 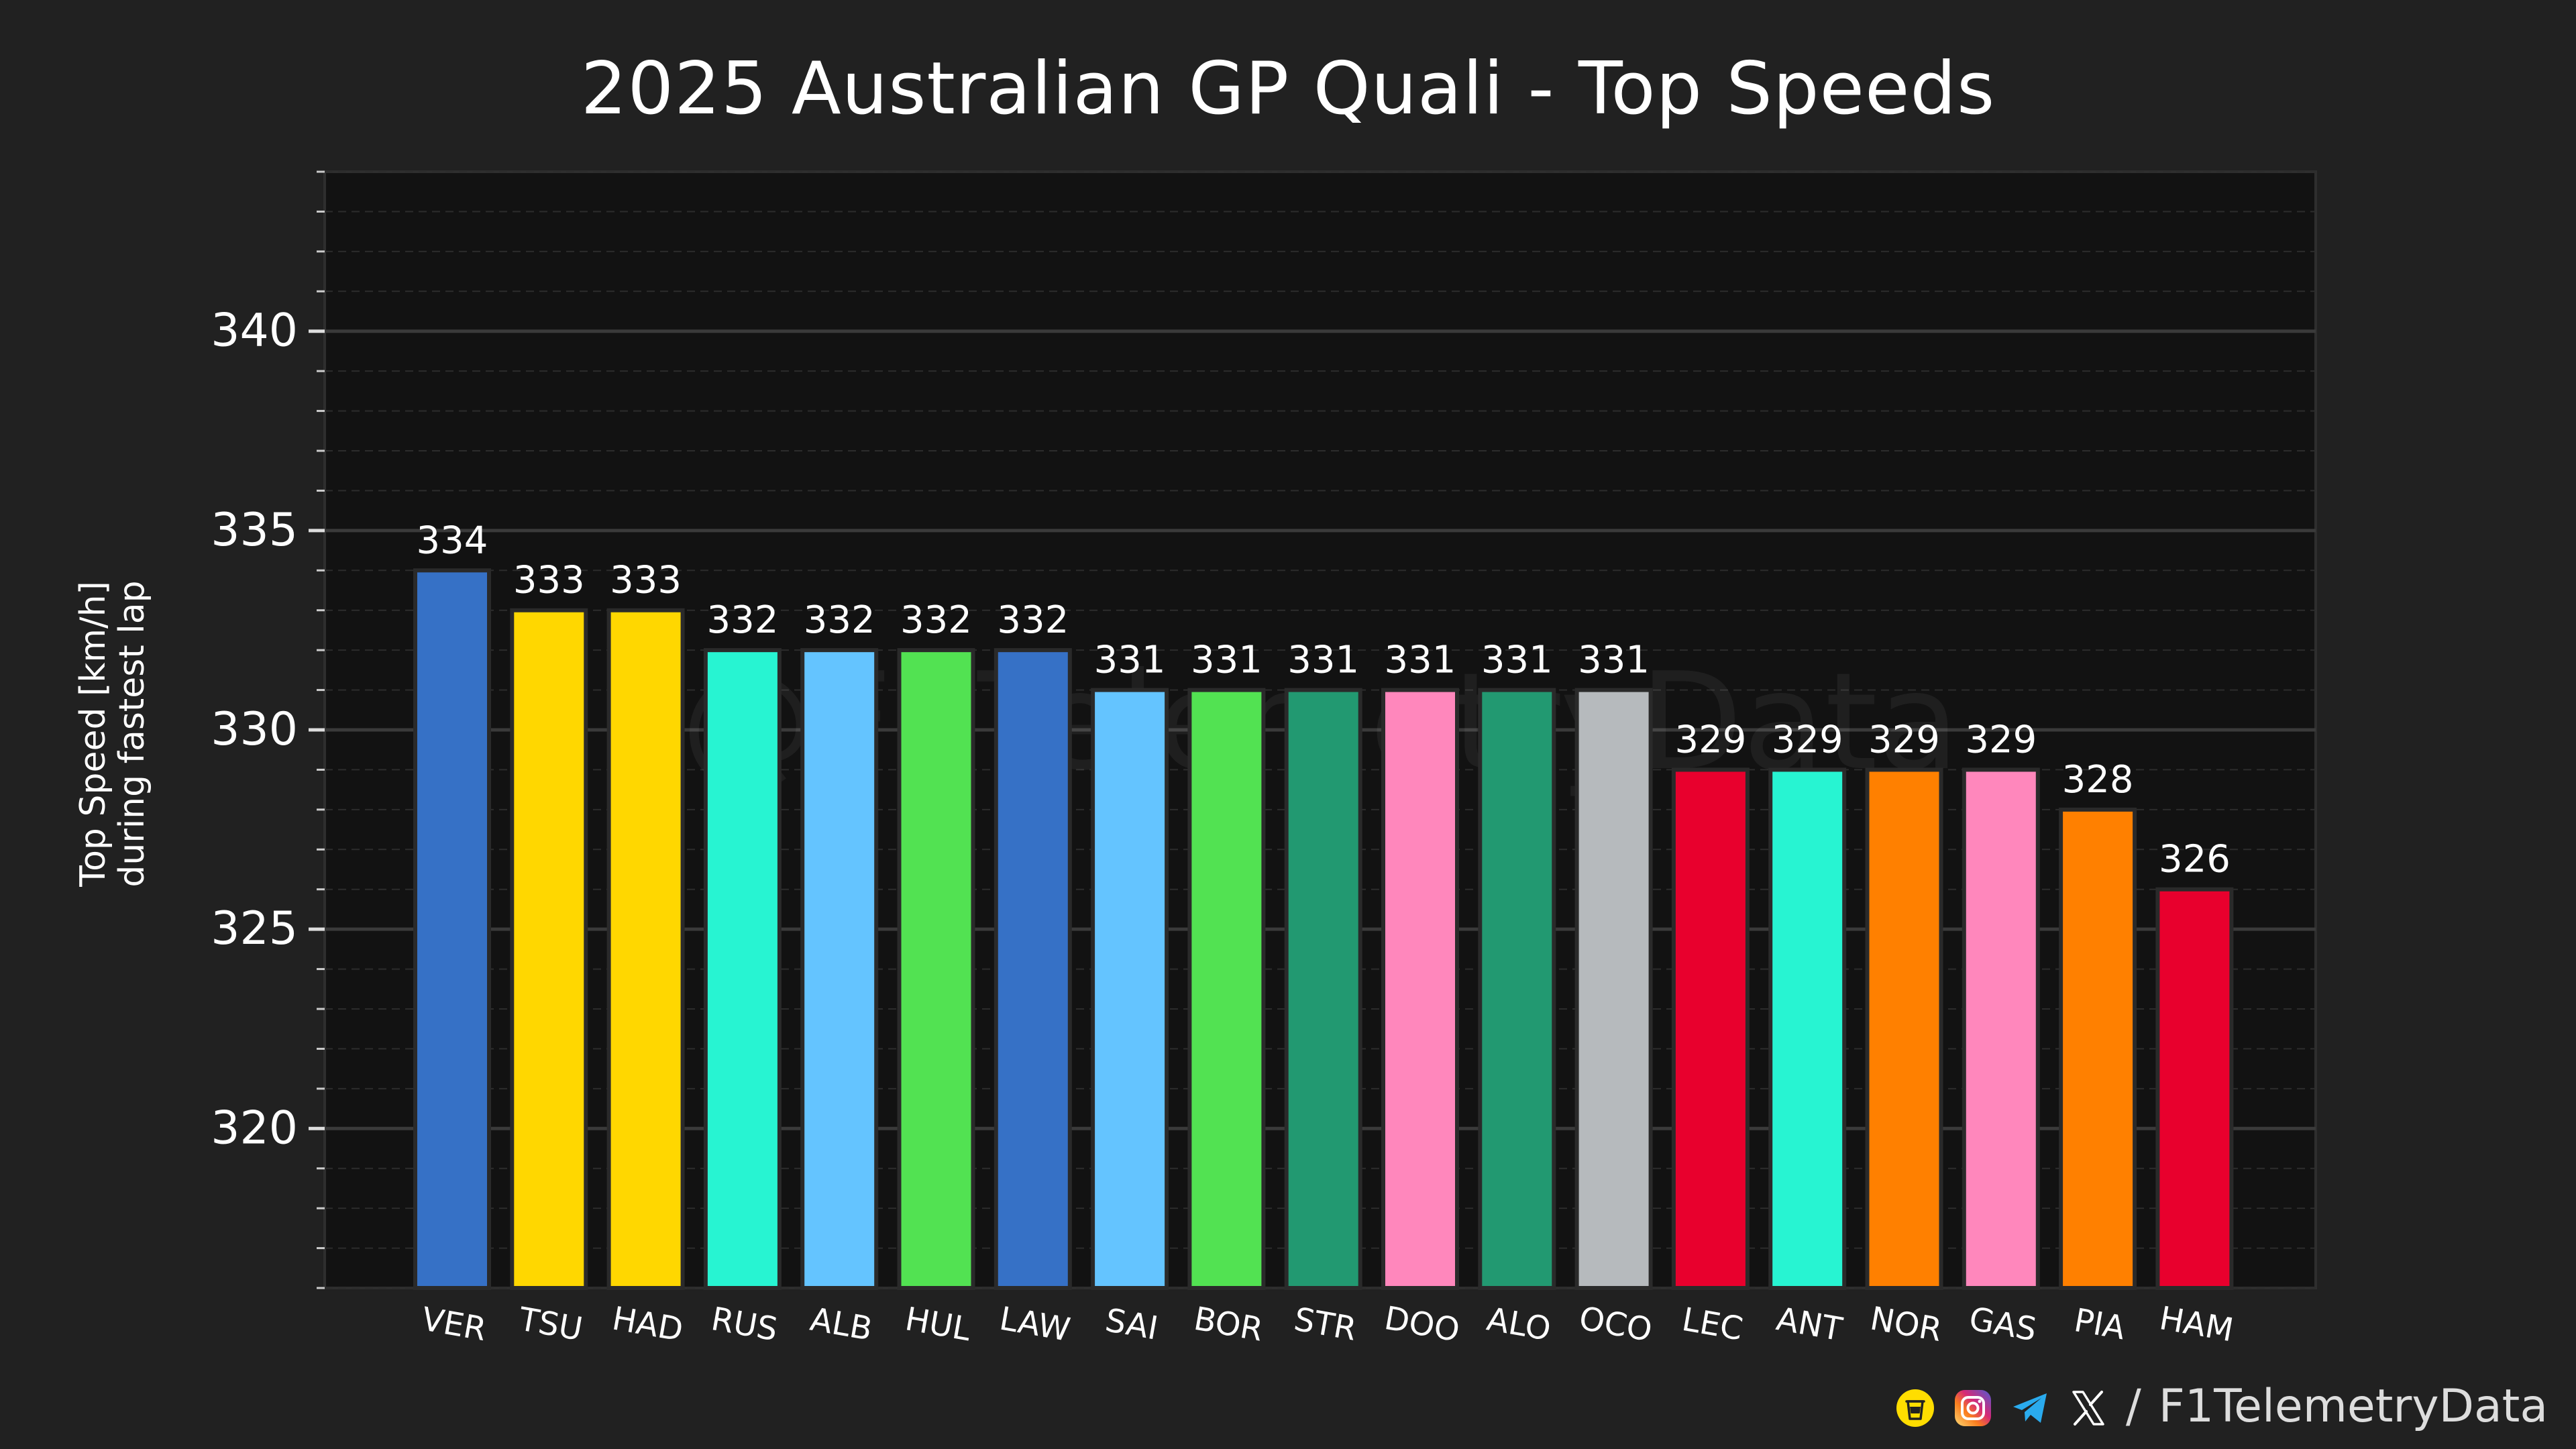 What do you see at coordinates (2098, 1049) in the screenshot?
I see `bar-pia` at bounding box center [2098, 1049].